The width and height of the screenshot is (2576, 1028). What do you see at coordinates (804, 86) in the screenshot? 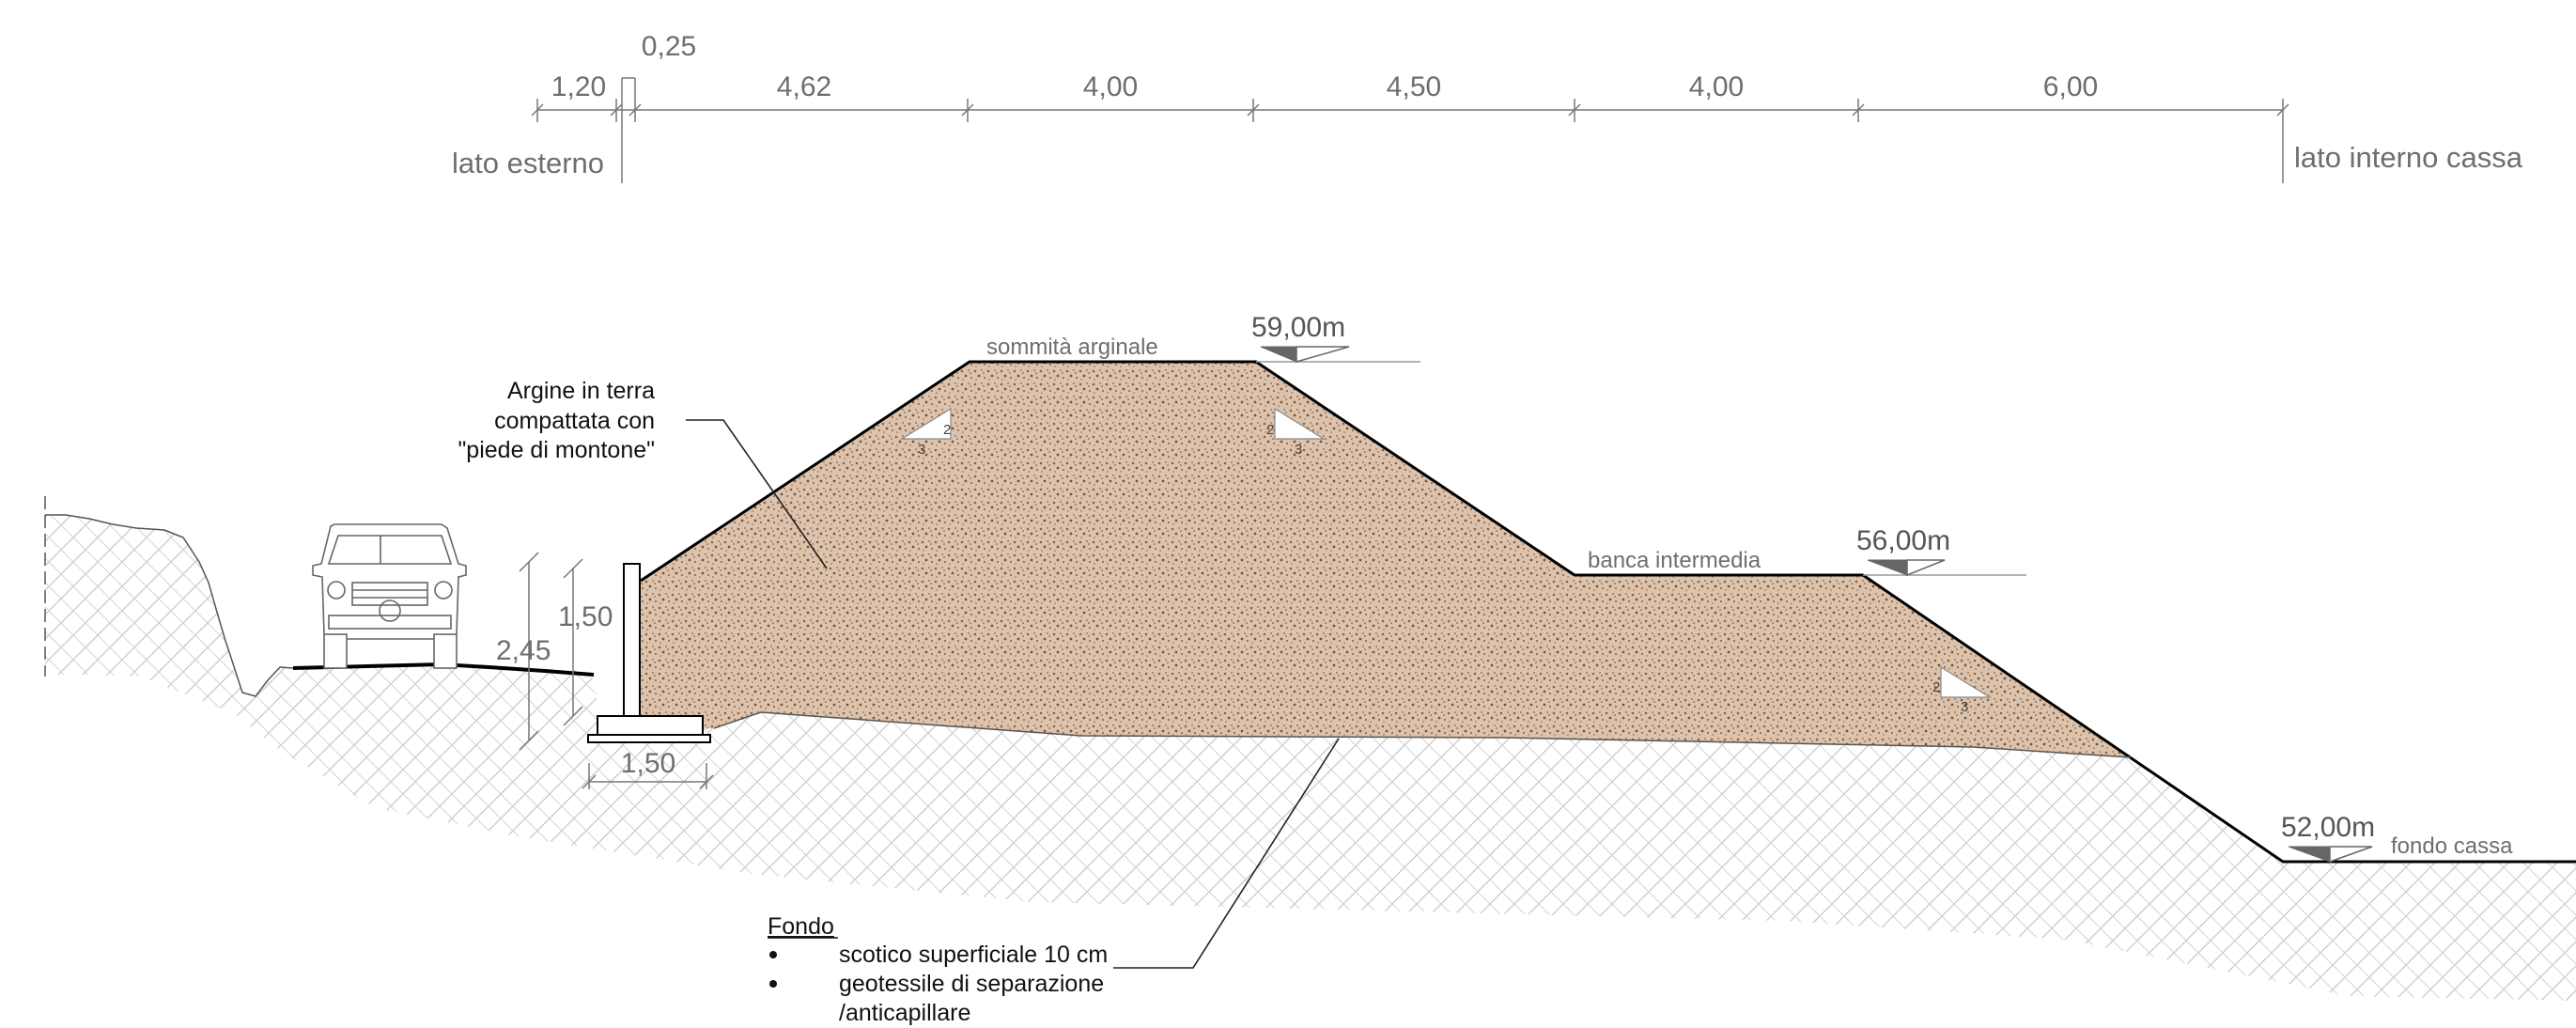
I see `dim-segment-3: 4,62` at bounding box center [804, 86].